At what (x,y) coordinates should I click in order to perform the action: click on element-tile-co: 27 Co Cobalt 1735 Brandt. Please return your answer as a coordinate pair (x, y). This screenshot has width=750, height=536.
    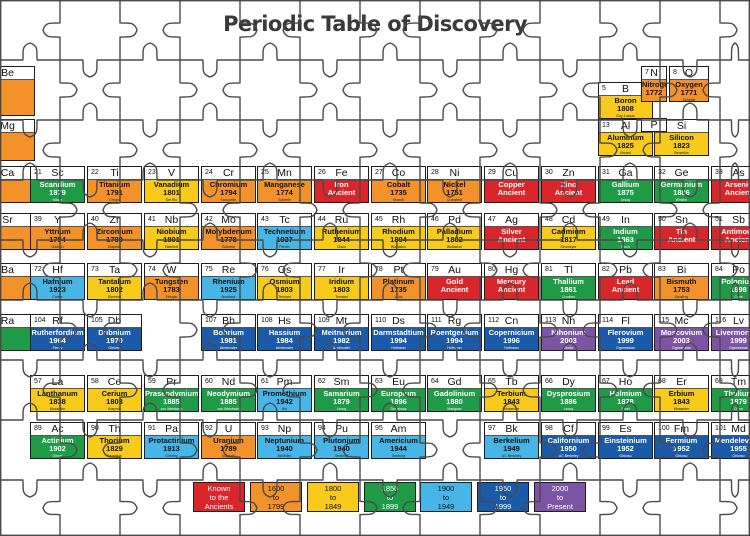
    Looking at the image, I should click on (398, 184).